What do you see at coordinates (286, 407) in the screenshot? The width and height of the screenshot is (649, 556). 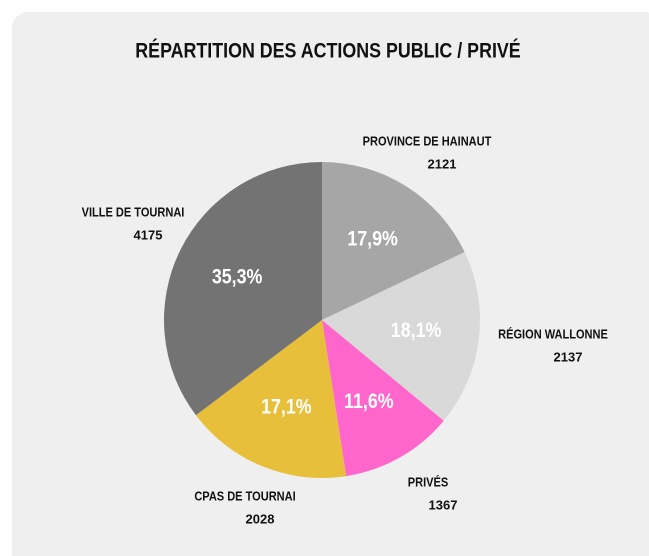 I see `percentage-label: 17,1%` at bounding box center [286, 407].